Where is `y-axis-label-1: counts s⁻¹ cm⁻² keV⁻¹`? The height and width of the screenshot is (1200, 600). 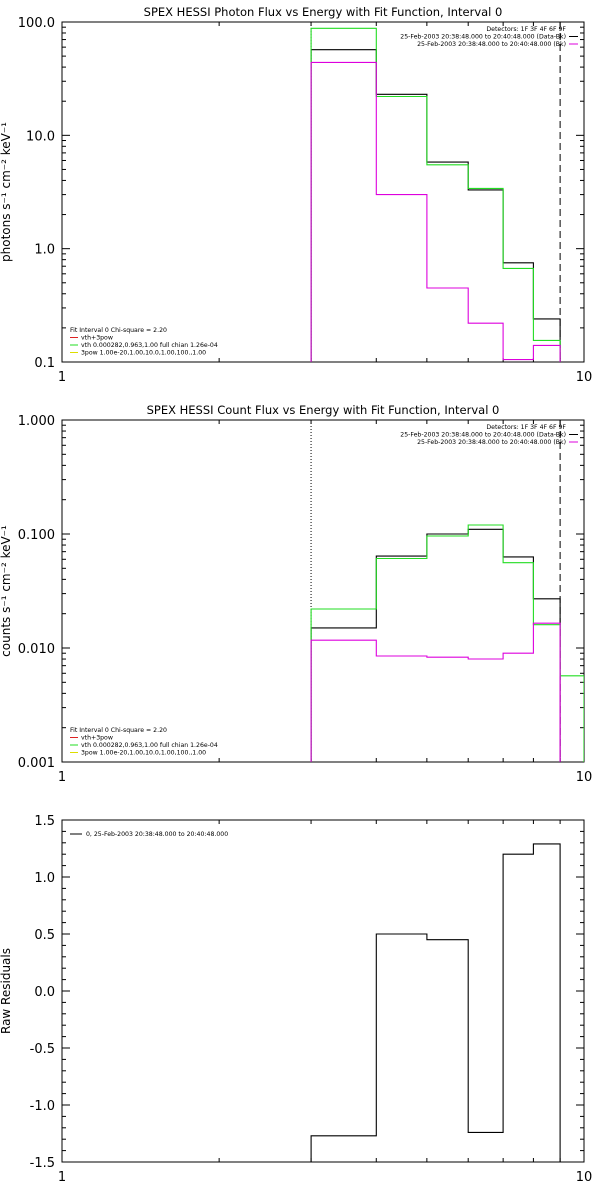
y-axis-label-1: counts s⁻¹ cm⁻² keV⁻¹ is located at coordinates (6, 591).